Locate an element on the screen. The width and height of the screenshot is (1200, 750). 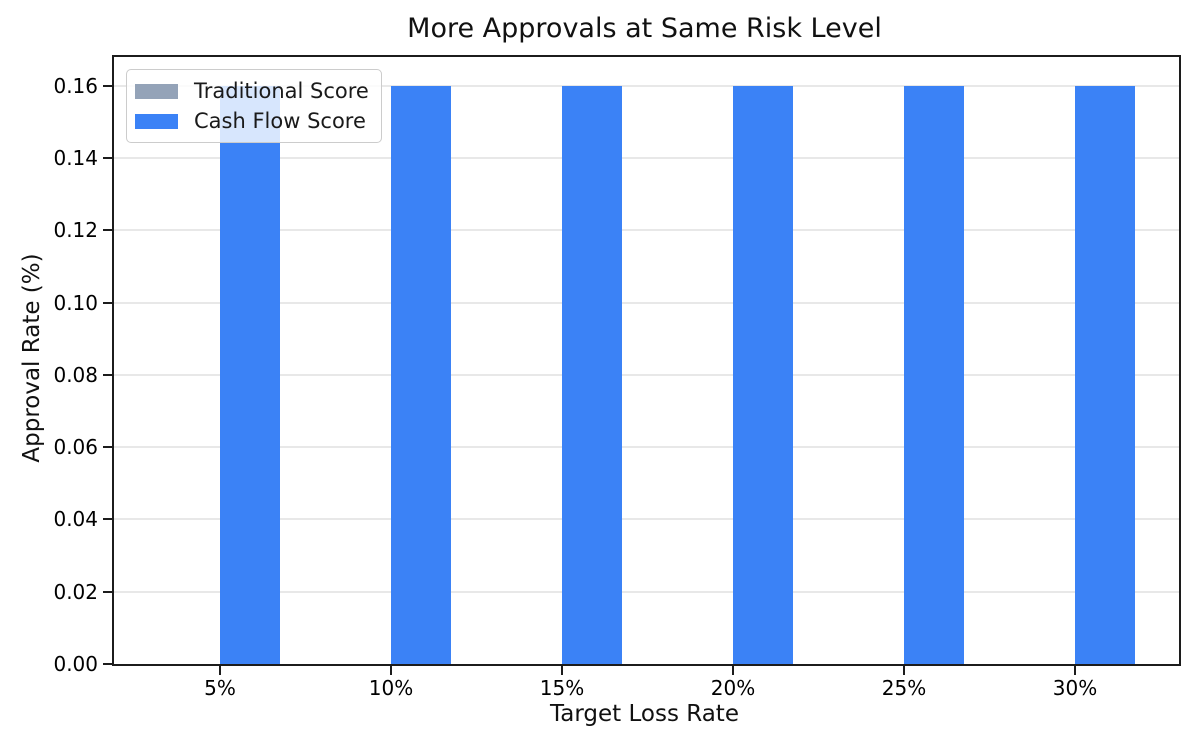
legend-label: Traditional Score is located at coordinates (281, 91).